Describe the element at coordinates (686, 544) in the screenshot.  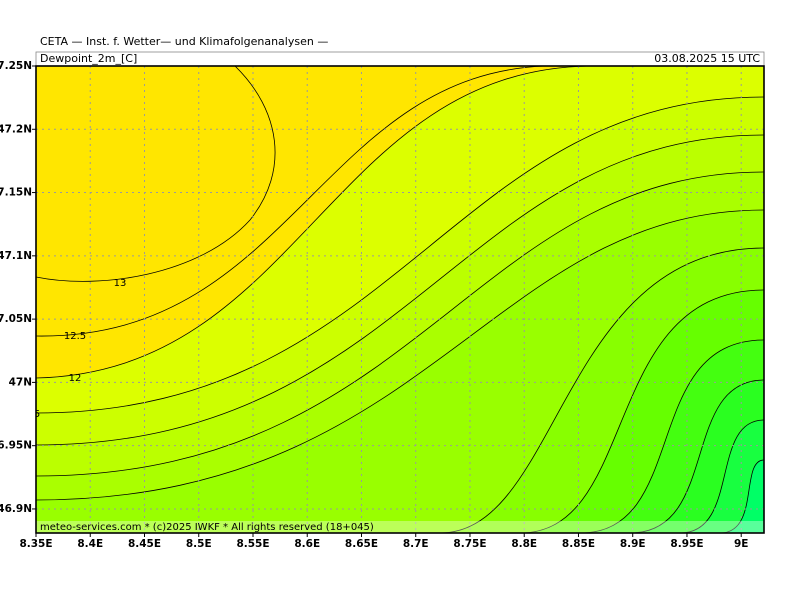
I see `x-tick-label: 8.95E` at that location.